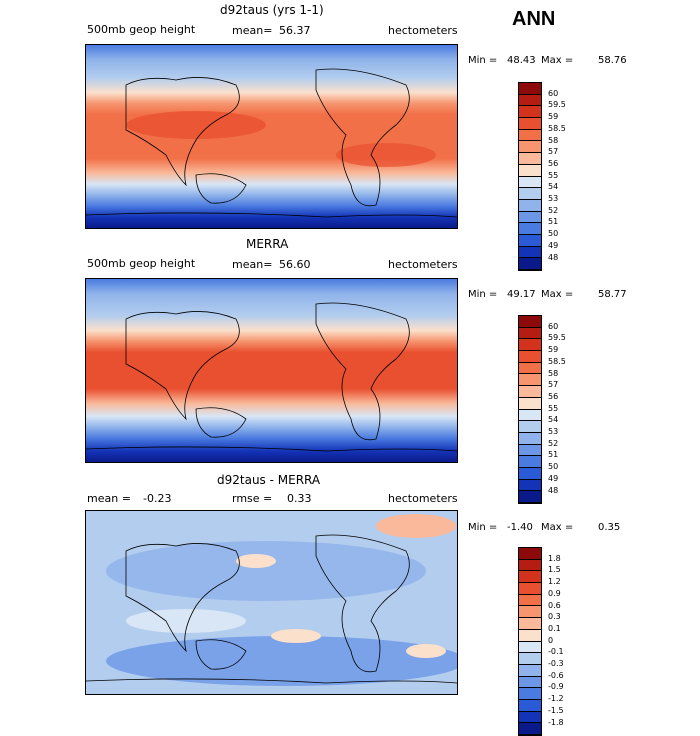 Image resolution: width=700 pixels, height=736 pixels. Describe the element at coordinates (271, 609) in the screenshot. I see `panel3-coastlines` at that location.